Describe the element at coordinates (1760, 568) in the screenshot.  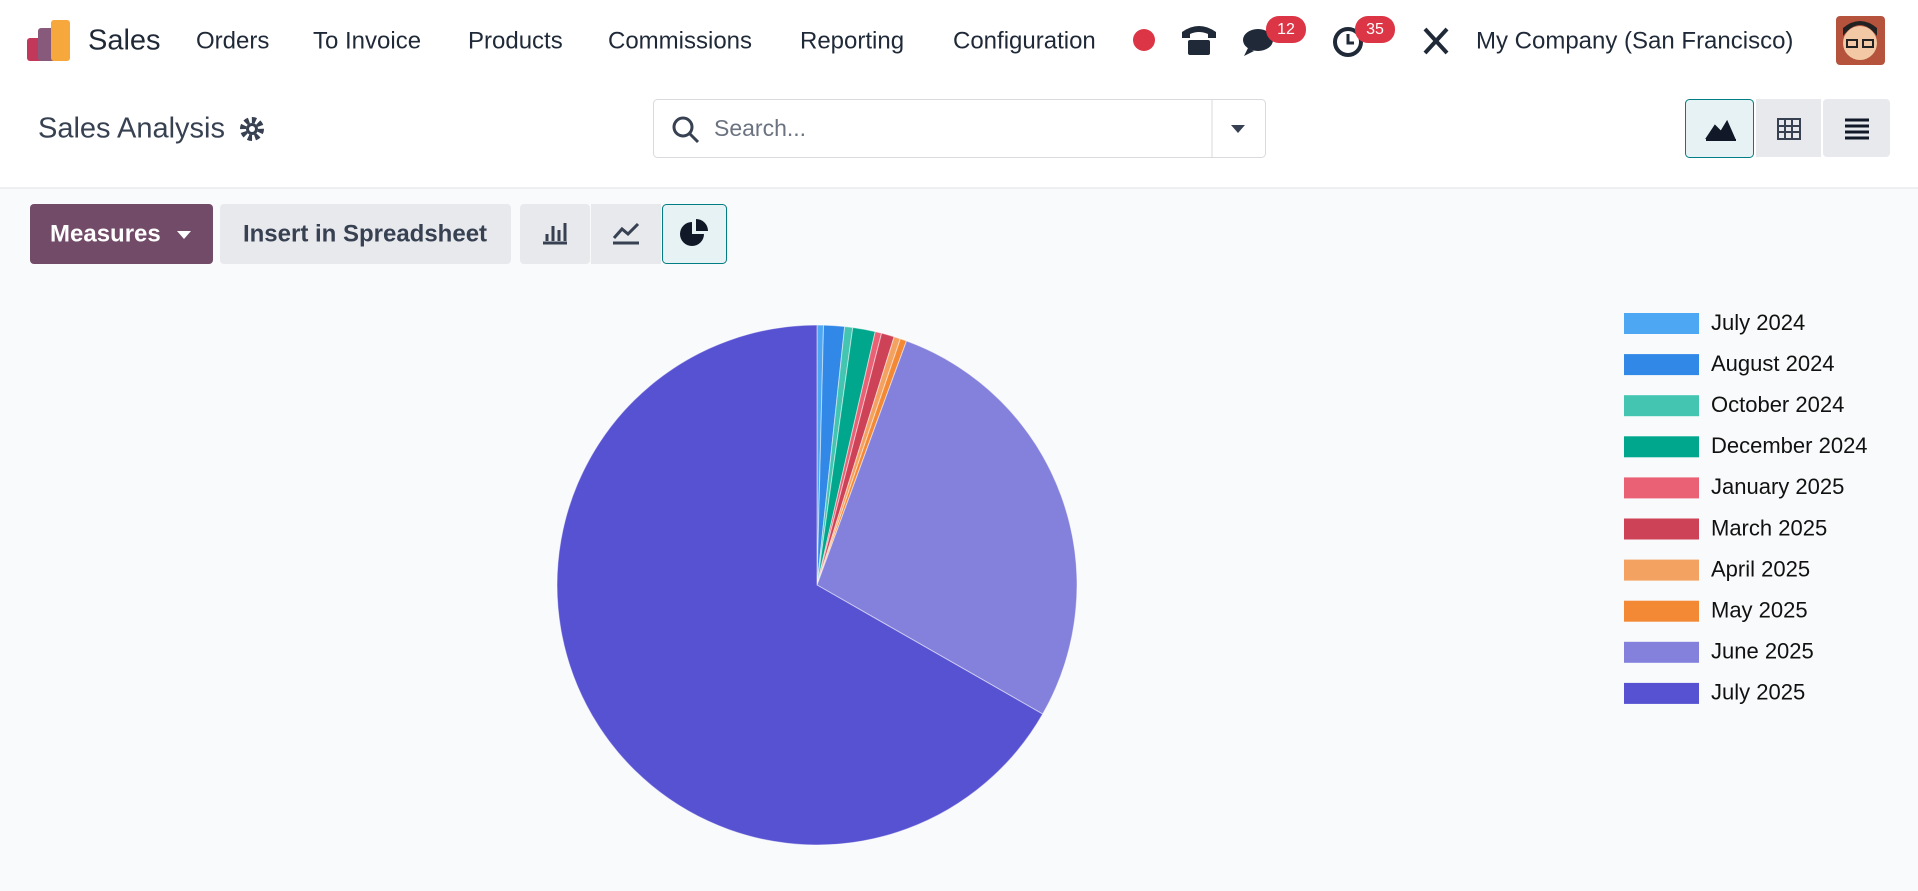
I see `legend-label: April 2025` at that location.